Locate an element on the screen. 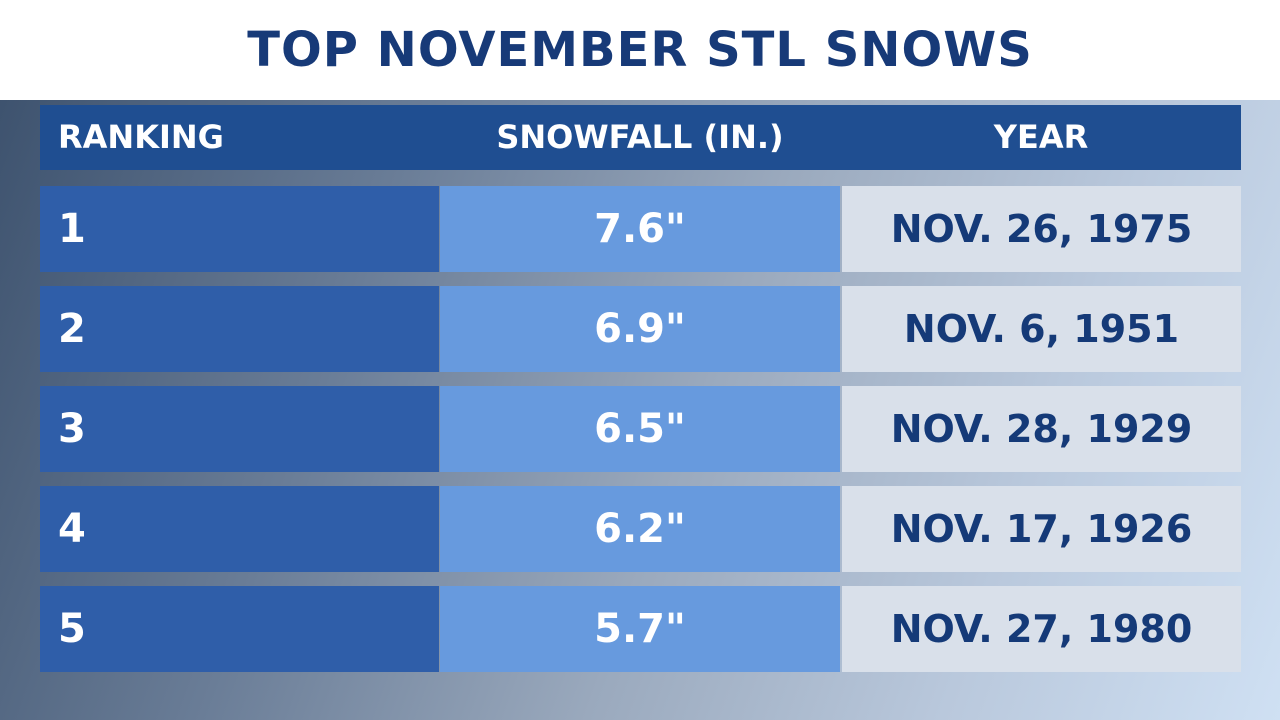 The width and height of the screenshot is (1280, 720). header-snowfall: SNOWFALL (IN.) is located at coordinates (640, 137).